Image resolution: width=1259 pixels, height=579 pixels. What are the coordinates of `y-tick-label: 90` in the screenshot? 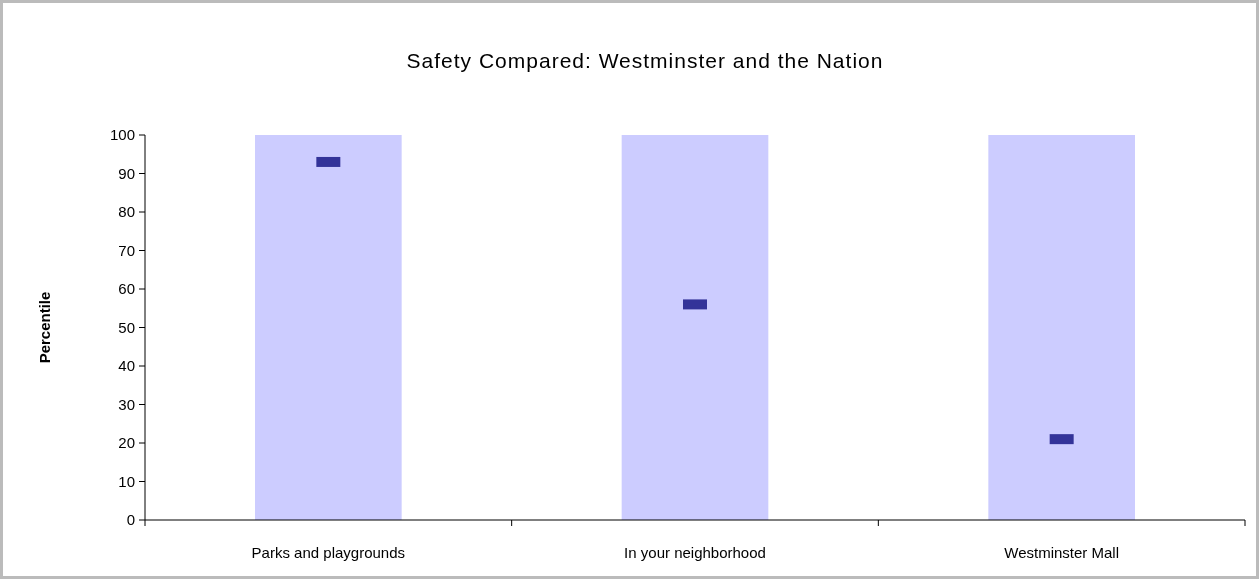 It's located at (126, 173).